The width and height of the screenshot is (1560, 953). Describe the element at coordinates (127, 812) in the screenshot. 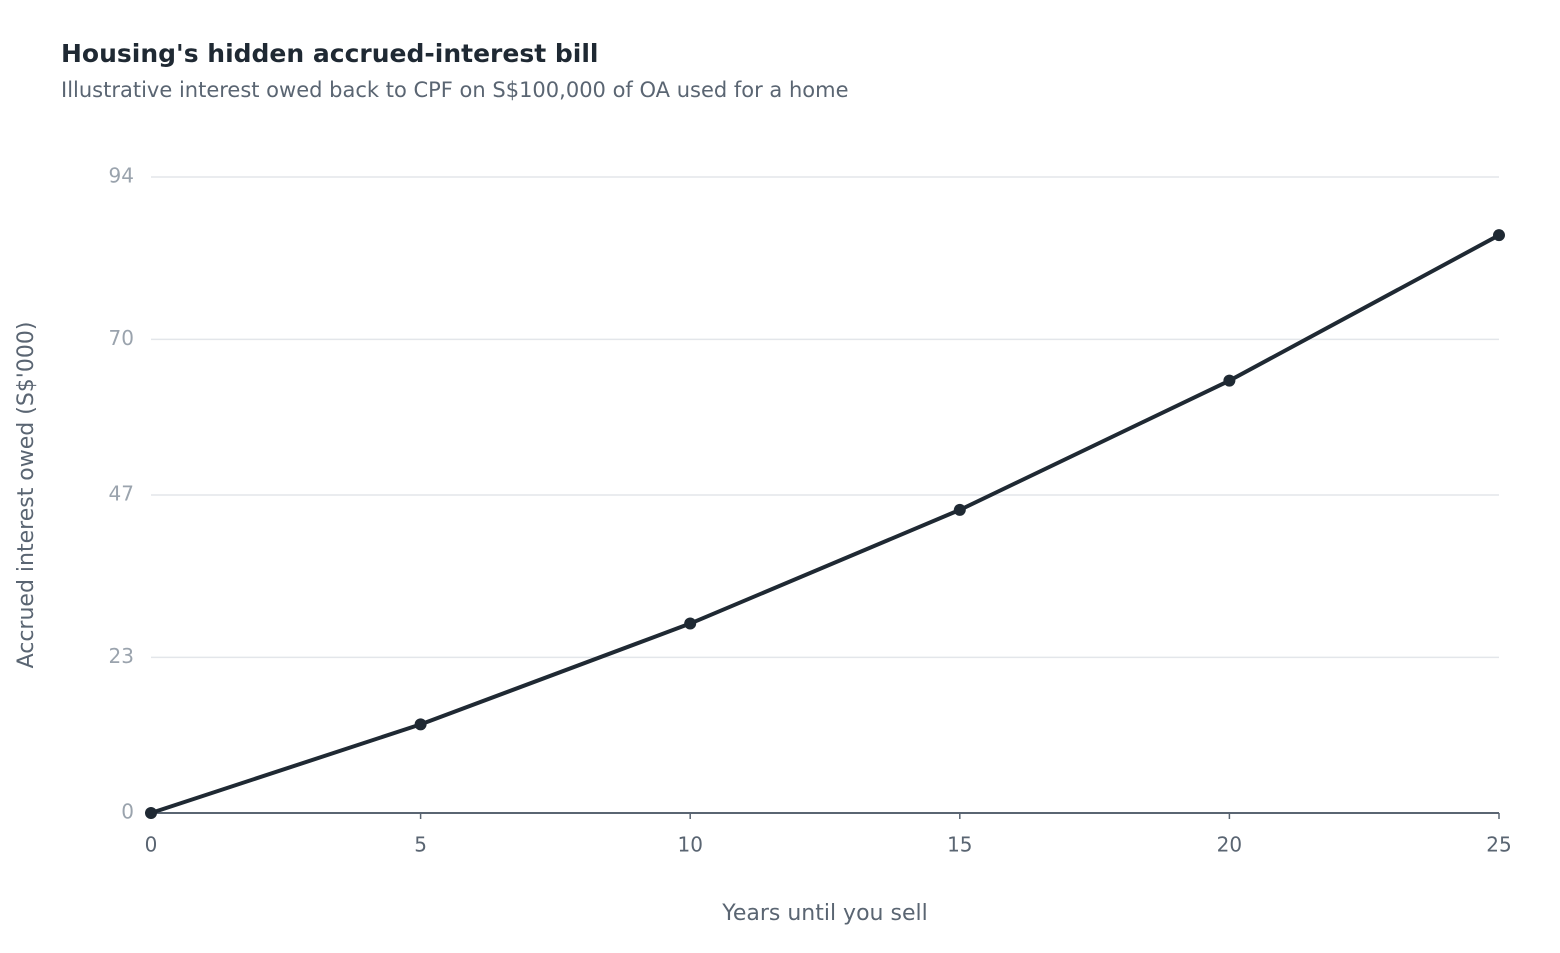

I see `y-tick-label: 0` at that location.